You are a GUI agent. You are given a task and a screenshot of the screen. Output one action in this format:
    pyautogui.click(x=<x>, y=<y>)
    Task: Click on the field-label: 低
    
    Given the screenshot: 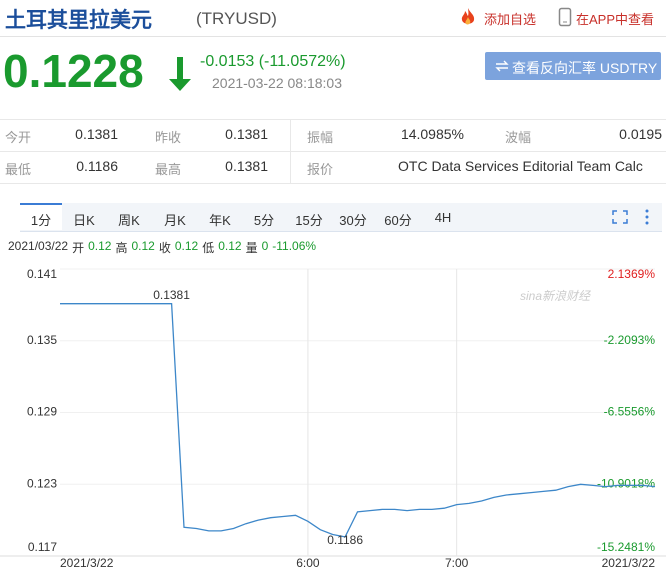 What is the action you would take?
    pyautogui.click(x=208, y=248)
    